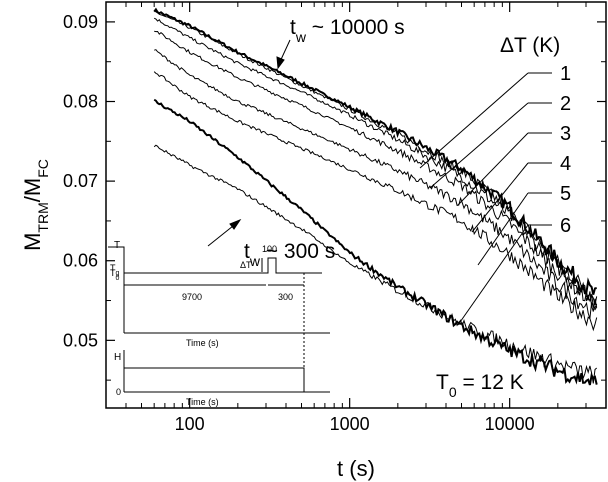 This screenshot has width=608, height=482. What do you see at coordinates (347, 30) in the screenshot?
I see `annotation-tw-10000: tw ~ 10000 s` at bounding box center [347, 30].